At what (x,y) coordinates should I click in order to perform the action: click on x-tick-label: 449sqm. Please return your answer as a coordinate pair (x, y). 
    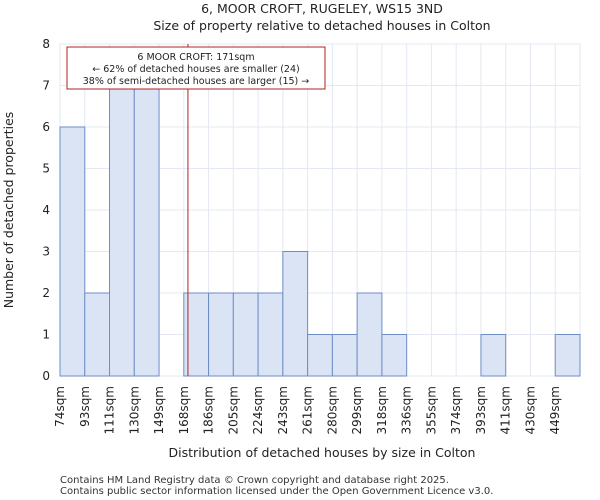
    Looking at the image, I should click on (555, 410).